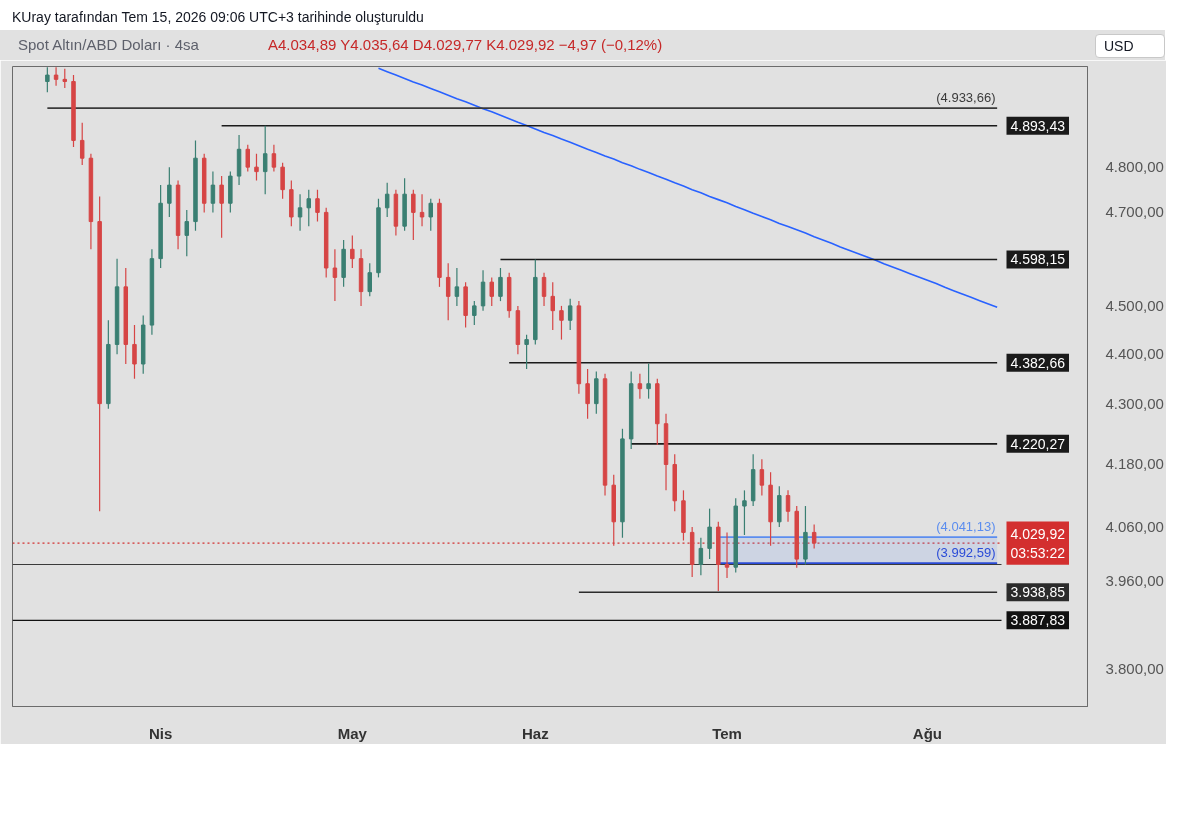  What do you see at coordinates (218, 17) in the screenshot?
I see `text: KUray tarafından Tem 15, 2026 09:06 UTC+3 tarihinde oluşturuldu` at bounding box center [218, 17].